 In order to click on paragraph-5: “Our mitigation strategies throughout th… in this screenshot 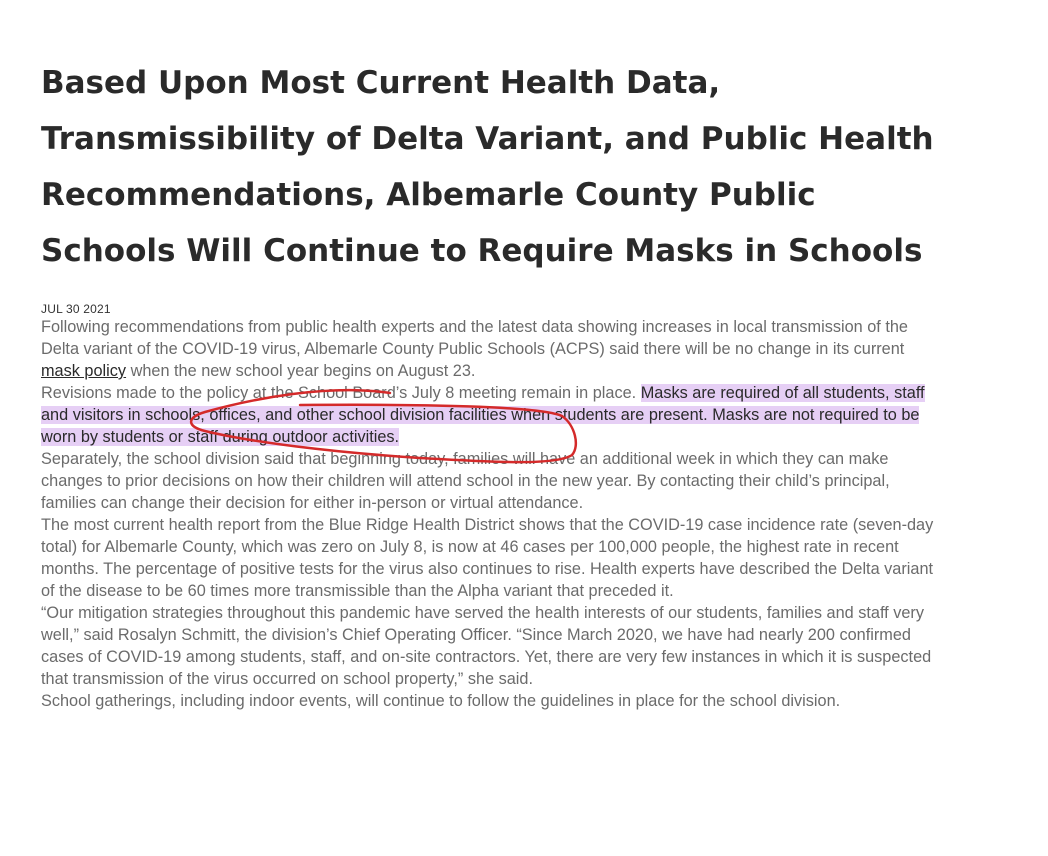, I will do `click(486, 646)`.